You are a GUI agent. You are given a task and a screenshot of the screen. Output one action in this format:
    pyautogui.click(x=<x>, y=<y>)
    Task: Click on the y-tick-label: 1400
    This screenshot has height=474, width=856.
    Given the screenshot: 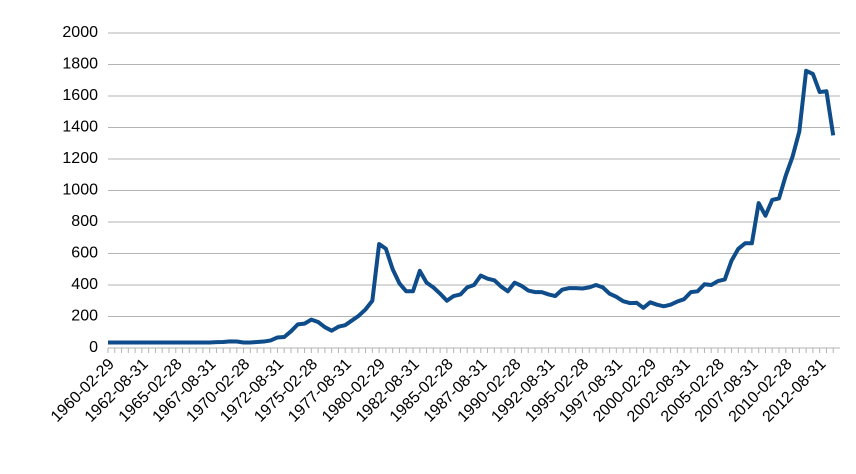 What is the action you would take?
    pyautogui.click(x=80, y=127)
    